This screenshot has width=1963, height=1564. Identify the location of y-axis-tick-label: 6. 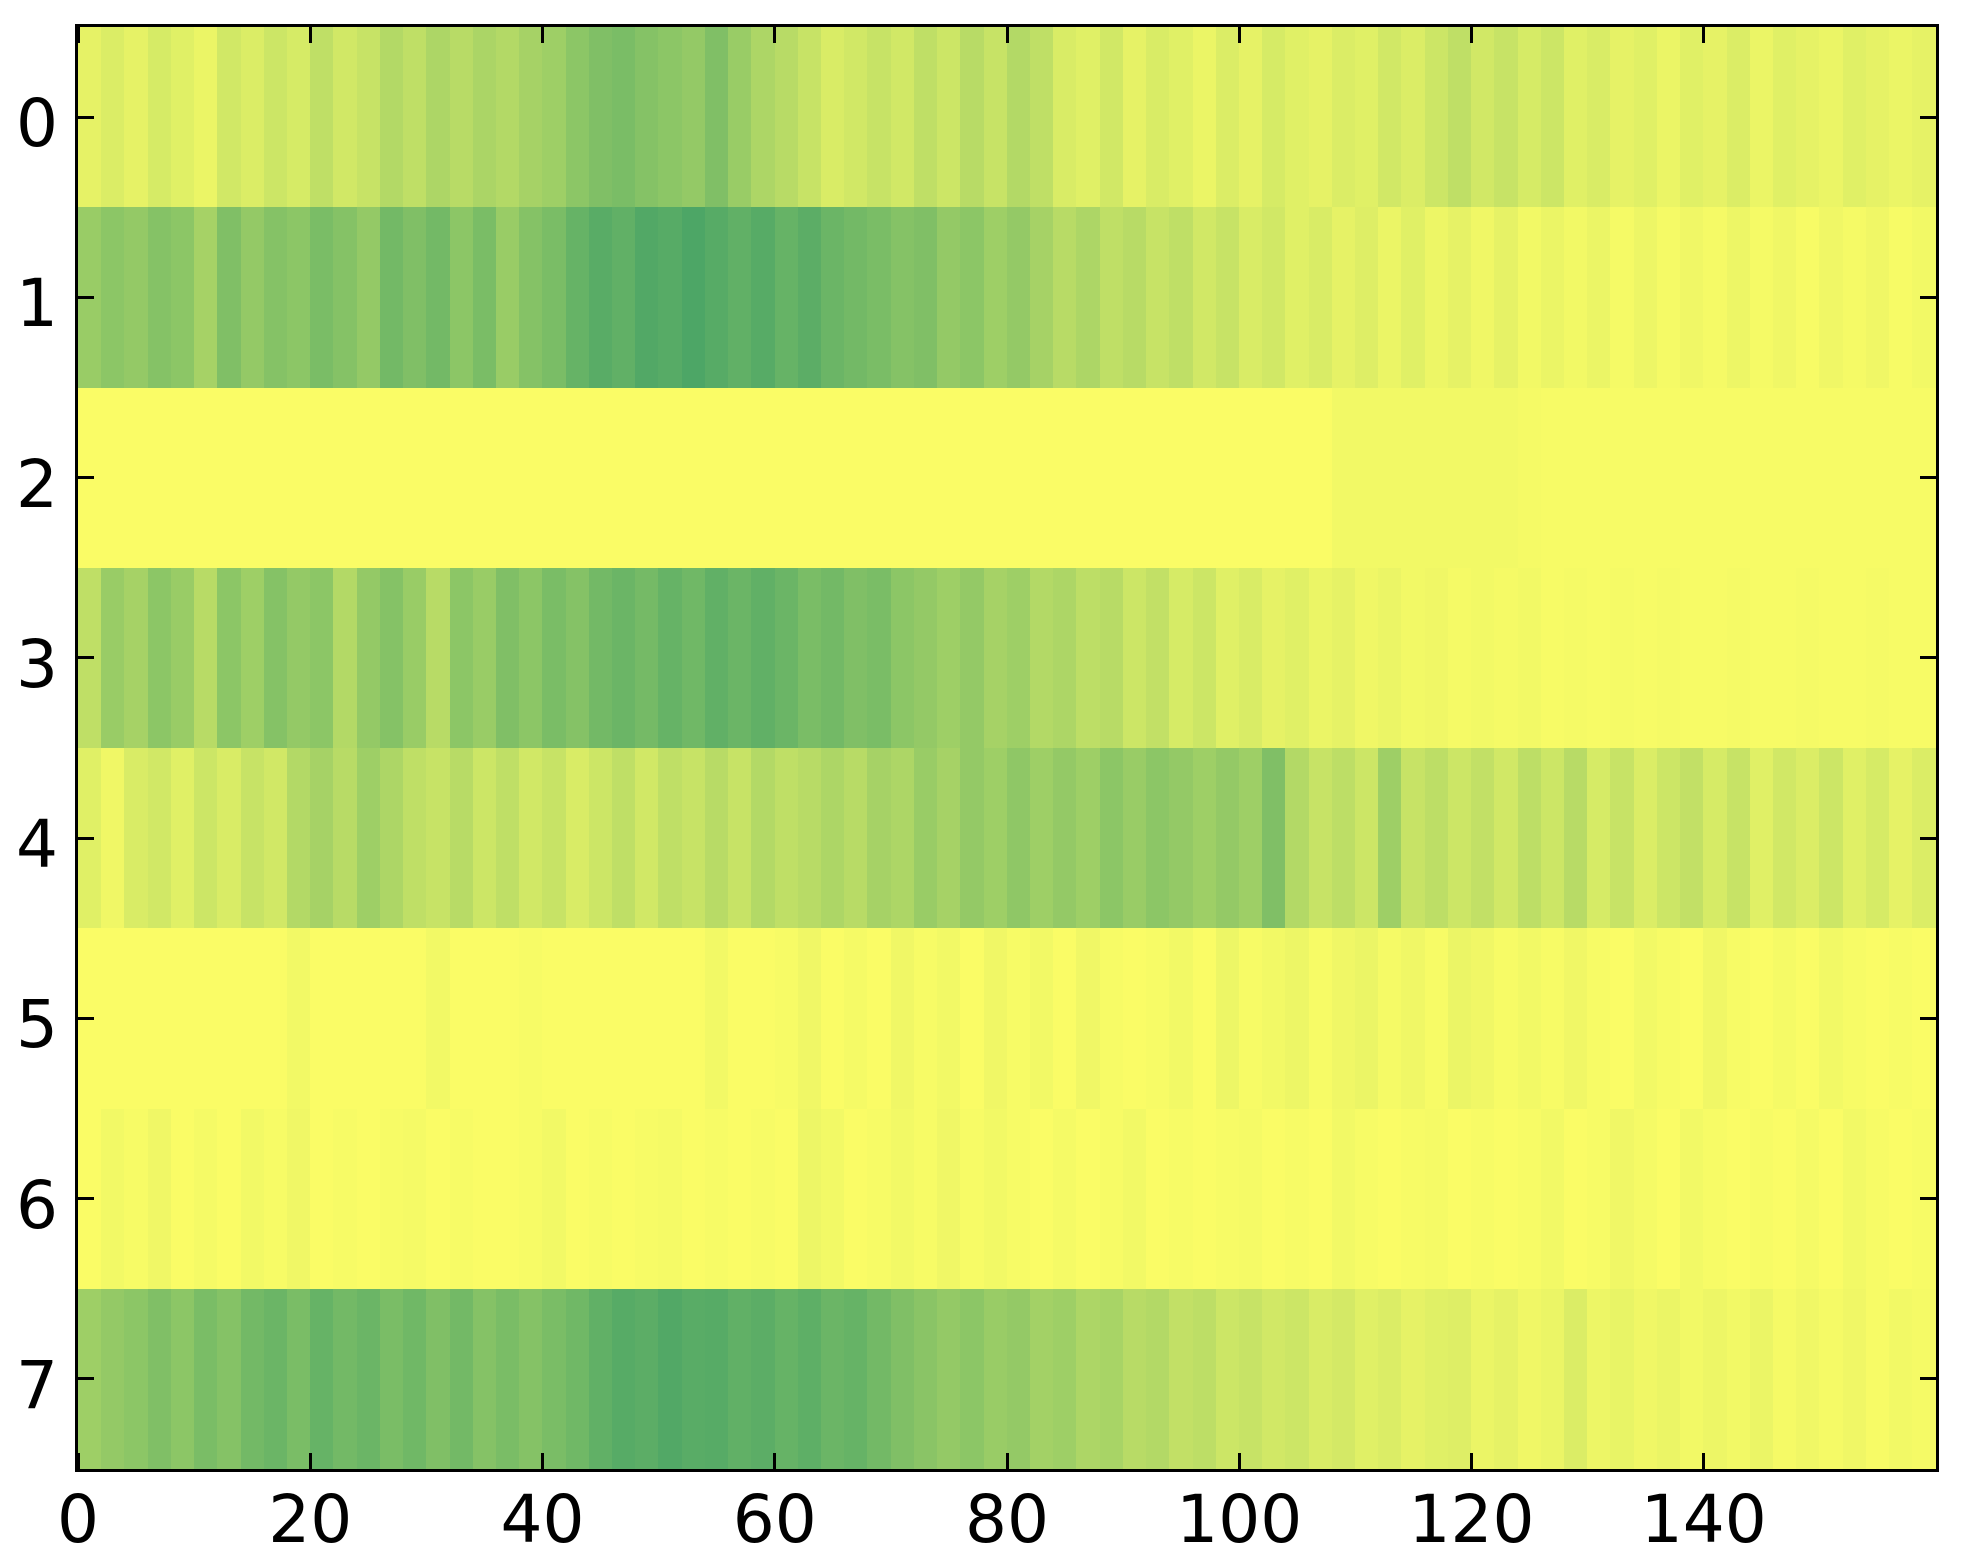
(37, 1205).